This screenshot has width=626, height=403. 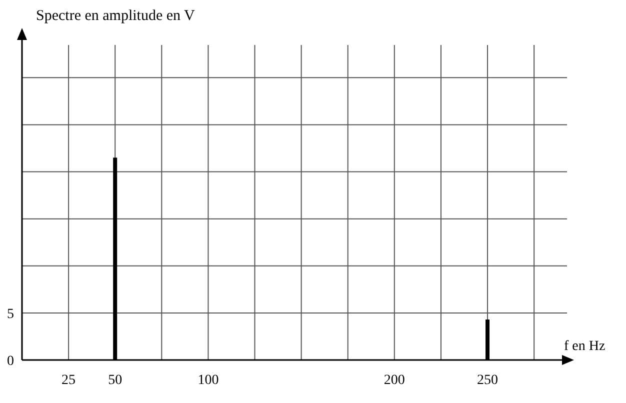 What do you see at coordinates (10, 314) in the screenshot?
I see `y-tick-label: 5` at bounding box center [10, 314].